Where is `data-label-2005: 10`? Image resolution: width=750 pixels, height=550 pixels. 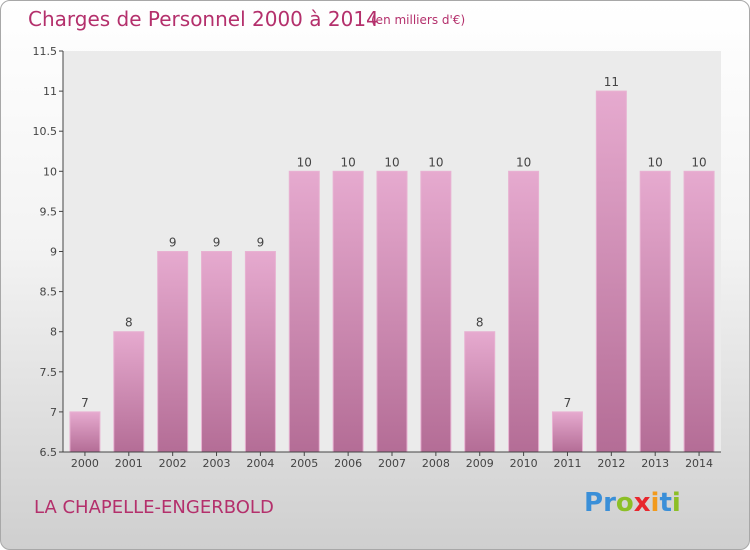 data-label-2005: 10 is located at coordinates (304, 162).